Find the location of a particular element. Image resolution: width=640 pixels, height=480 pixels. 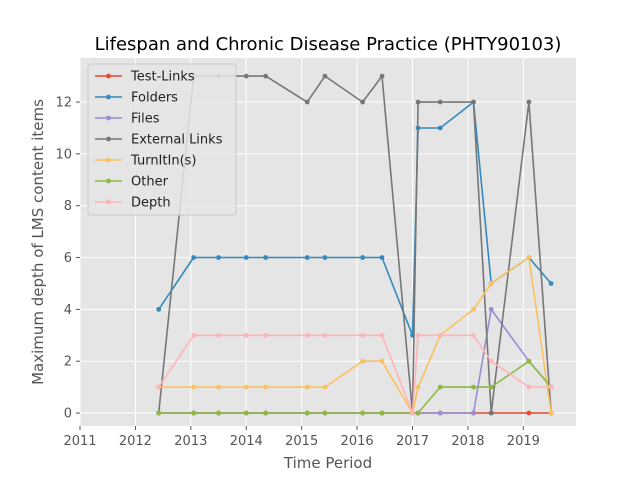

y-axis-label: Maximum depth of LMS content items is located at coordinates (38, 242).